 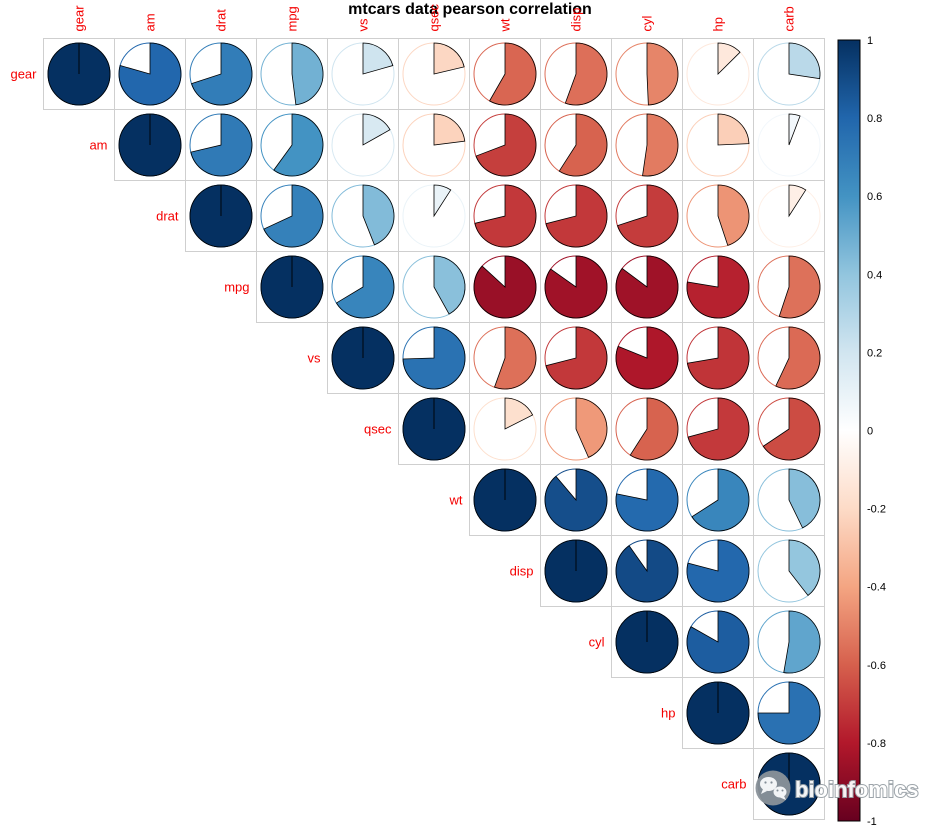 I want to click on pie-qsec-cyl, so click(x=647, y=429).